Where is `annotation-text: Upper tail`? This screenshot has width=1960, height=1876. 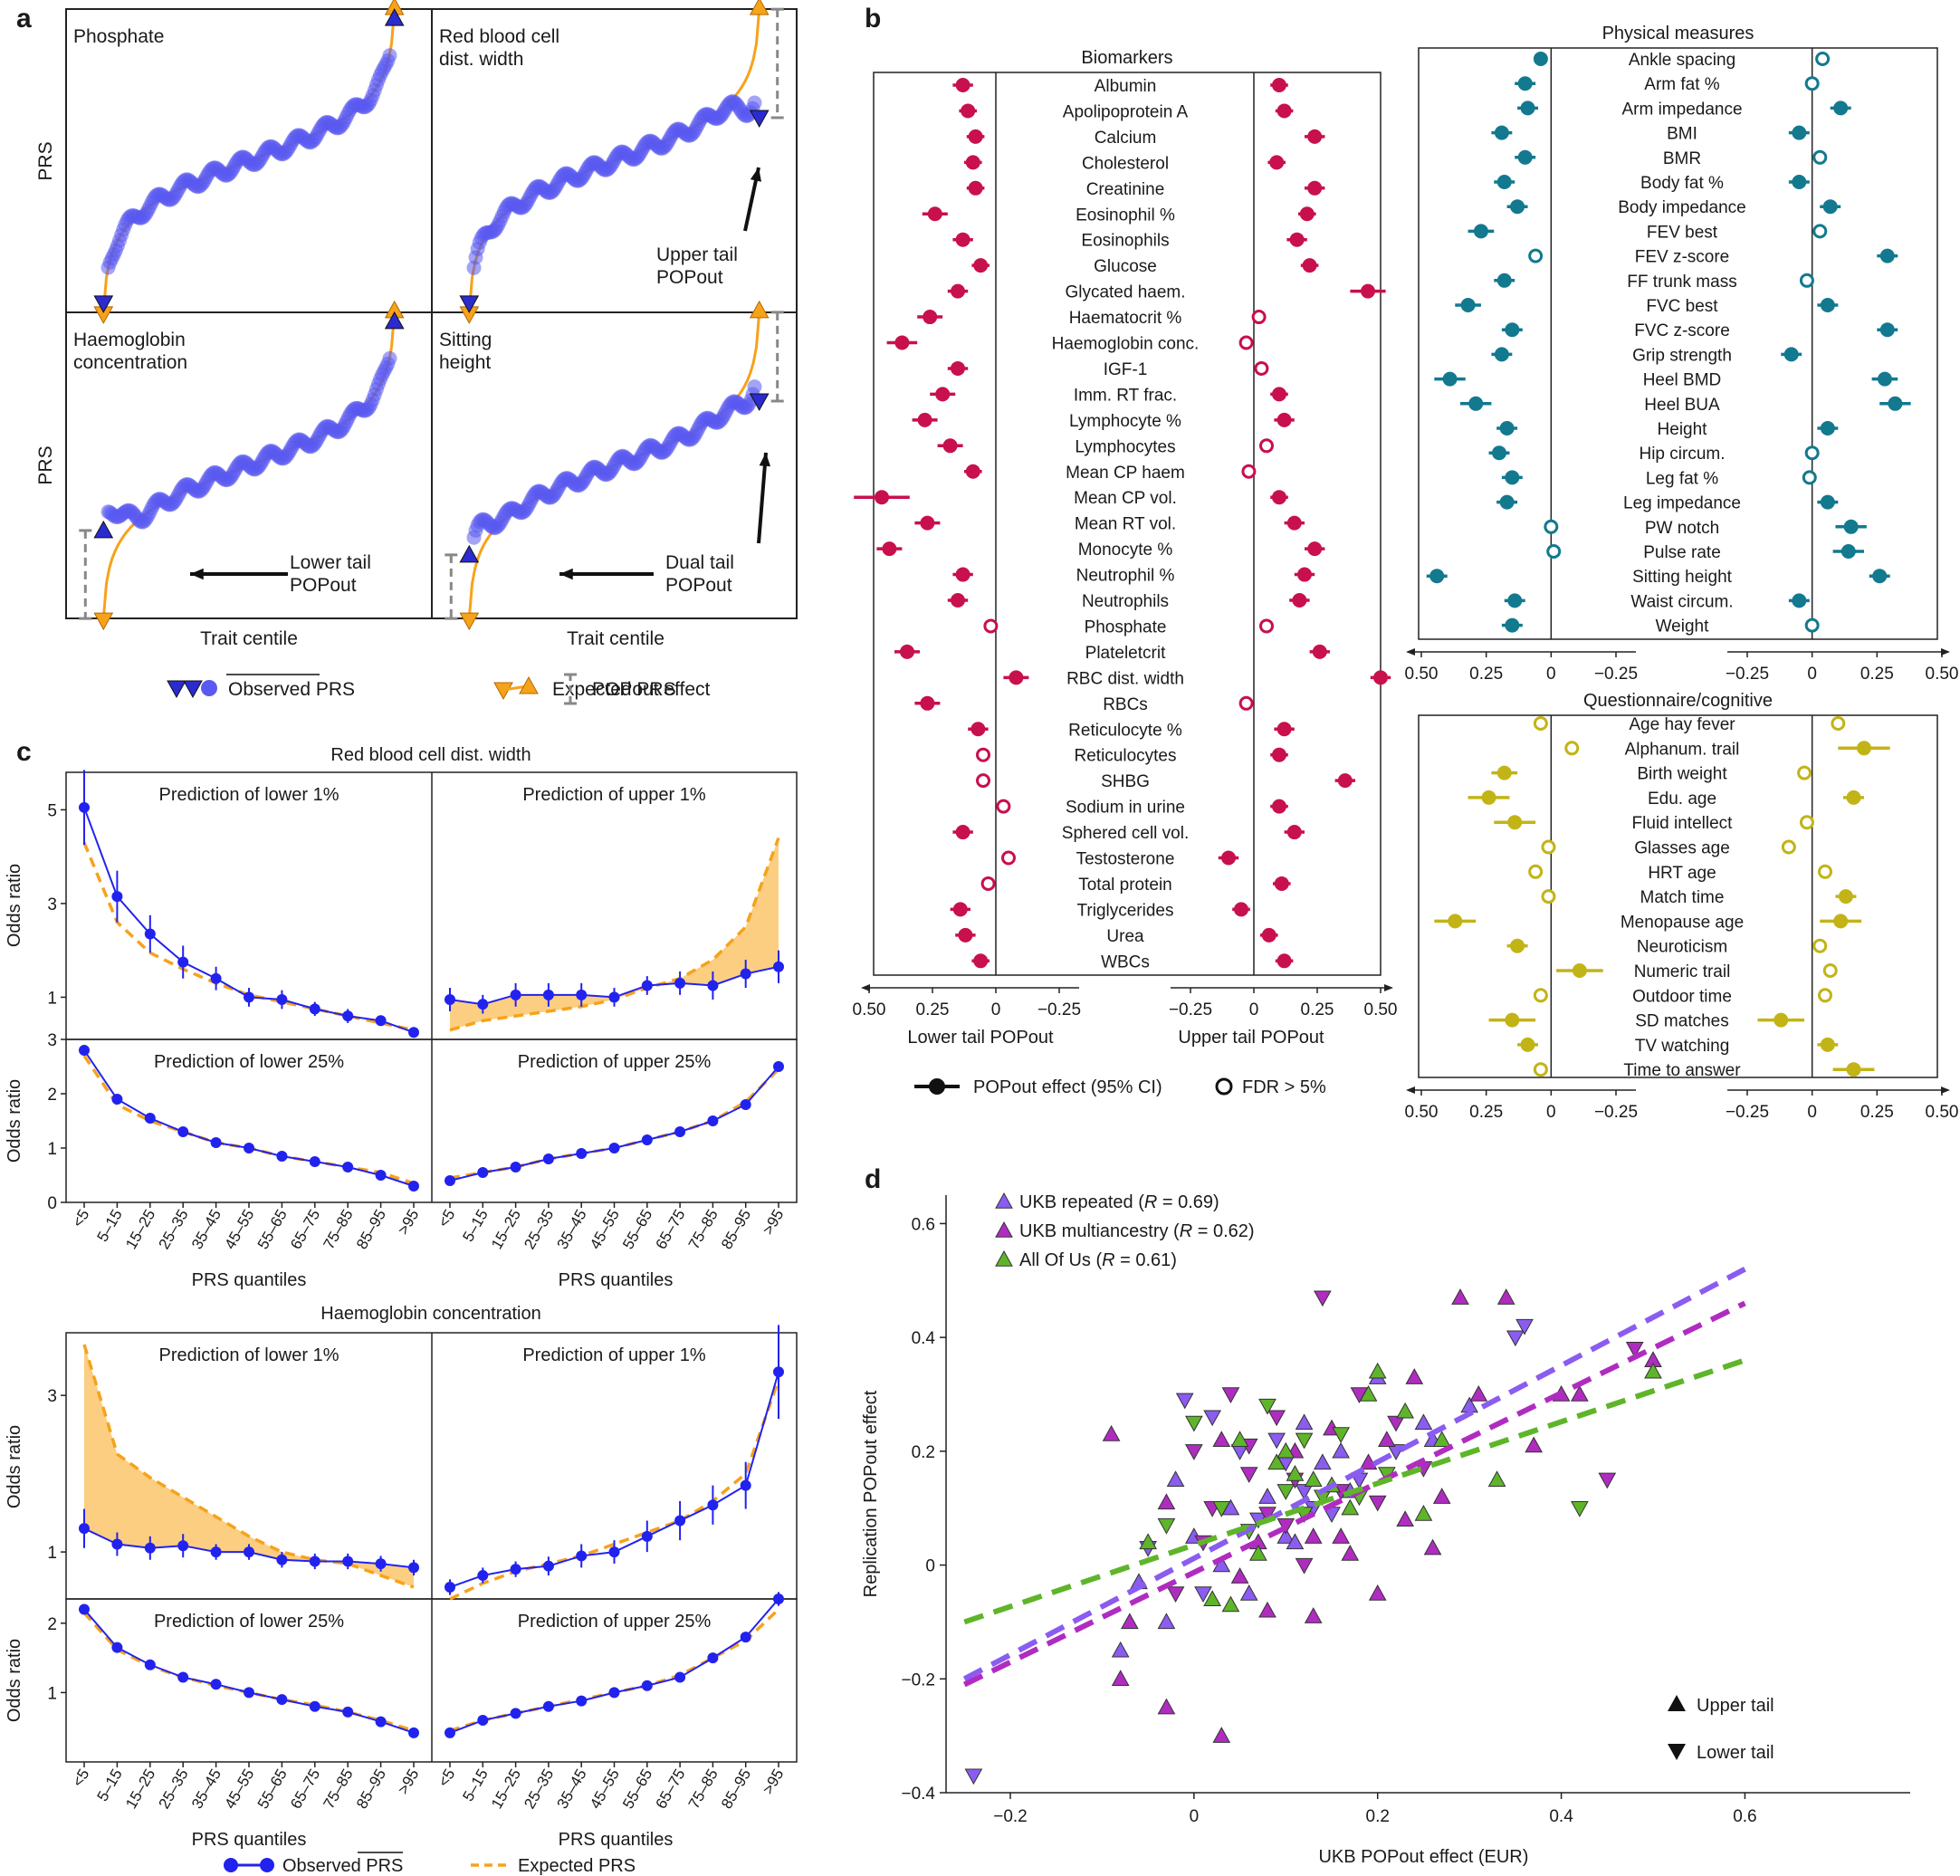 annotation-text: Upper tail is located at coordinates (697, 254).